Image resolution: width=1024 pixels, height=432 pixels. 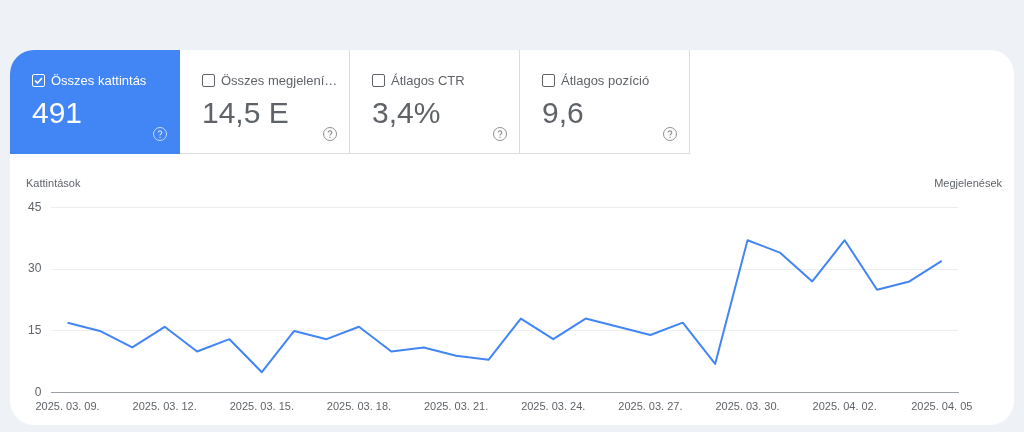 What do you see at coordinates (164, 406) in the screenshot?
I see `x-tick-label: 2025. 03. 12.` at bounding box center [164, 406].